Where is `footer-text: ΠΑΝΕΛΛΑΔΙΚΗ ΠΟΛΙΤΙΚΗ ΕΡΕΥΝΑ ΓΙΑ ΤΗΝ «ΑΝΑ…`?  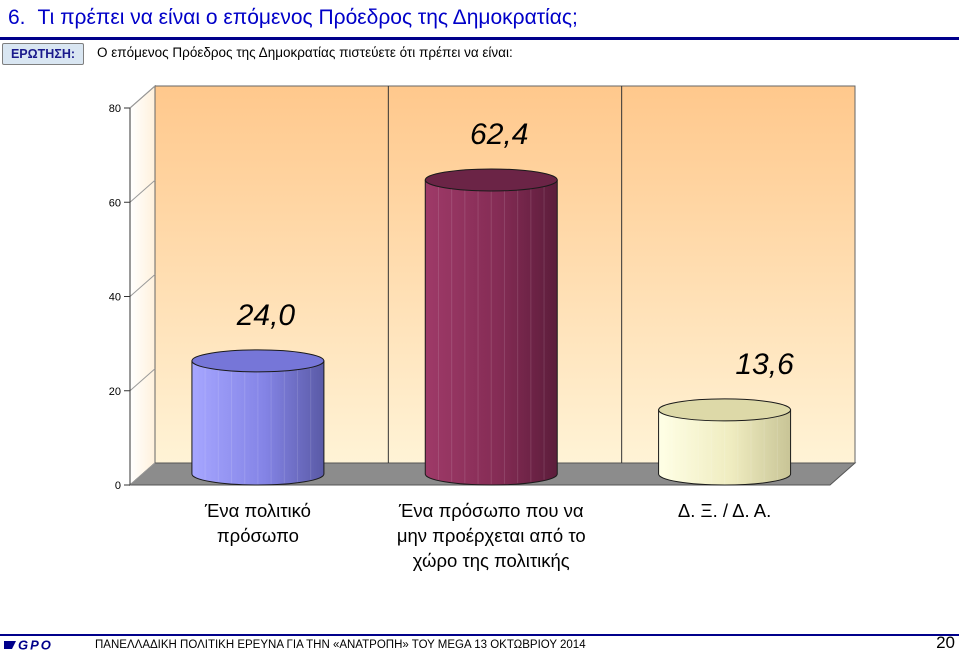 footer-text: ΠΑΝΕΛΛΑΔΙΚΗ ΠΟΛΙΤΙΚΗ ΕΡΕΥΝΑ ΓΙΑ ΤΗΝ «ΑΝΑ… is located at coordinates (340, 645).